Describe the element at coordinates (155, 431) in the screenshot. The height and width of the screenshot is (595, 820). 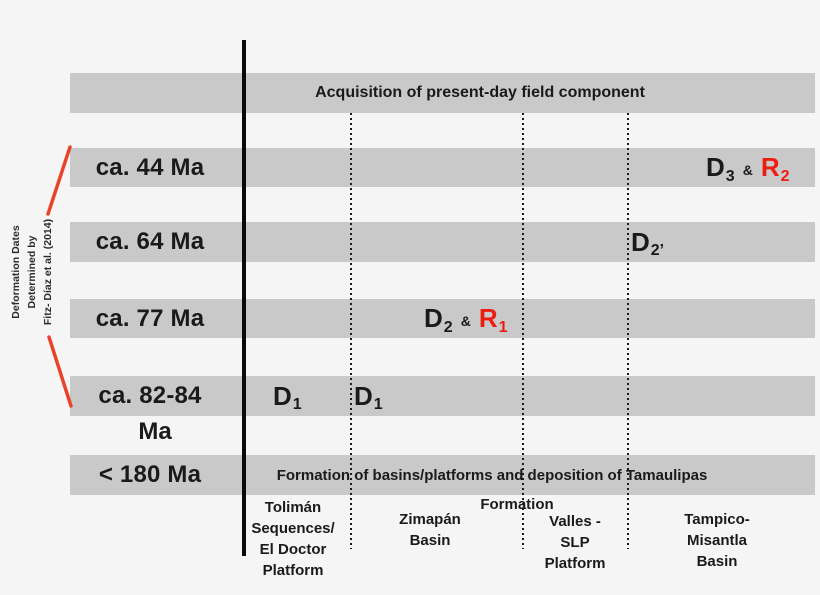
I see `row-label-82-84ma-line2: Ma` at that location.